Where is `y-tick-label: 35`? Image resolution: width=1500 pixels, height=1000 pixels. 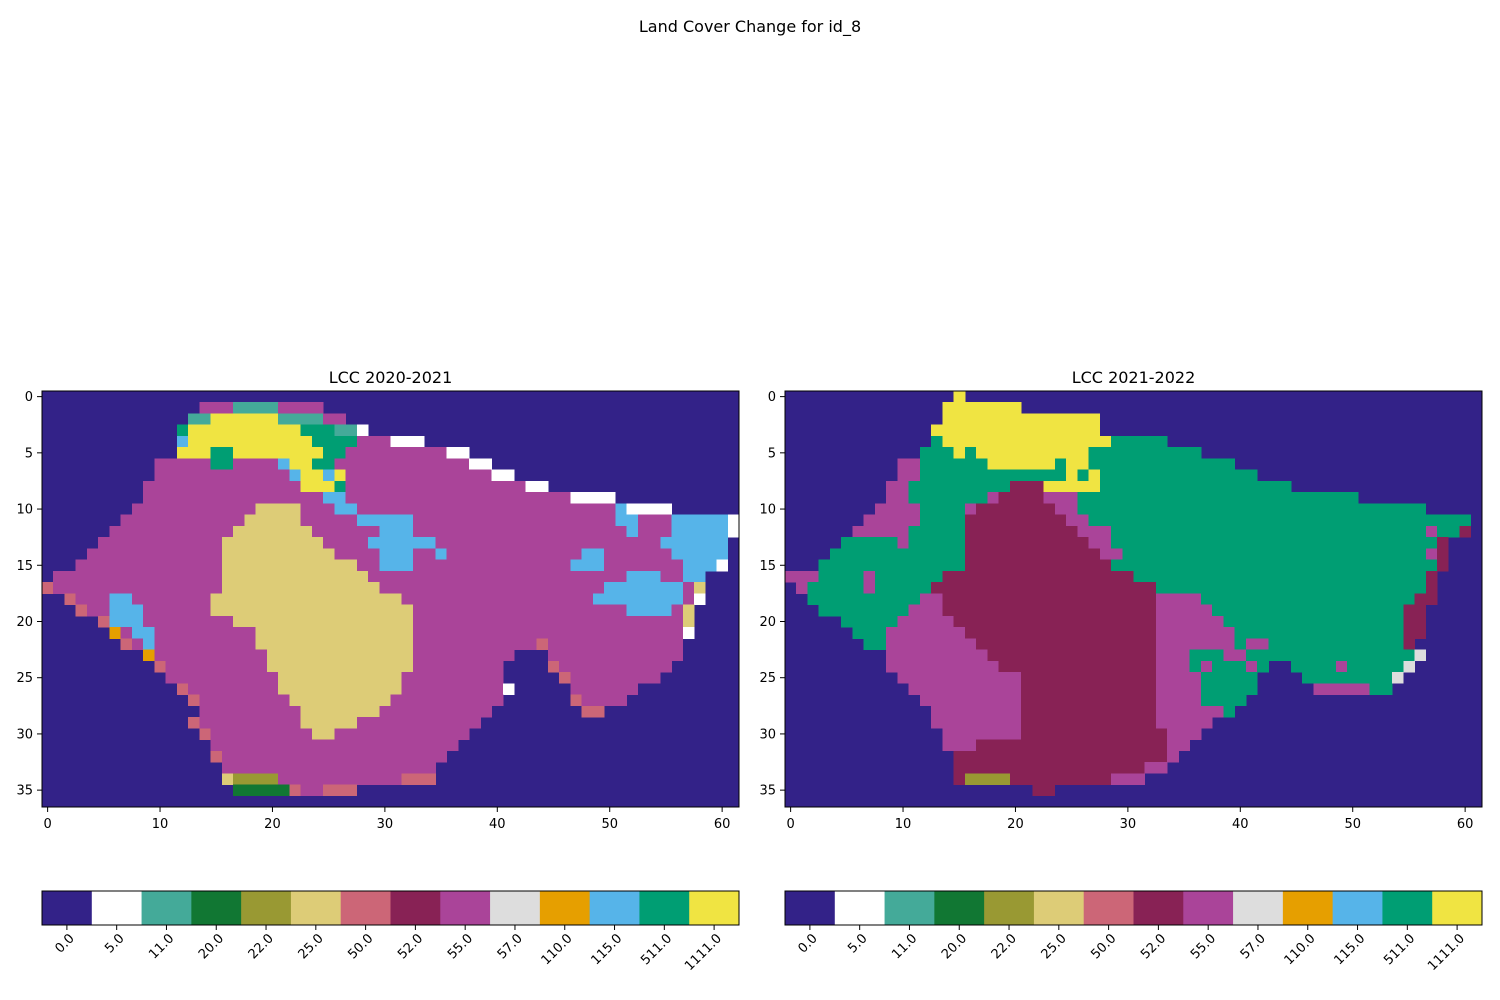 y-tick-label: 35 is located at coordinates (24, 791).